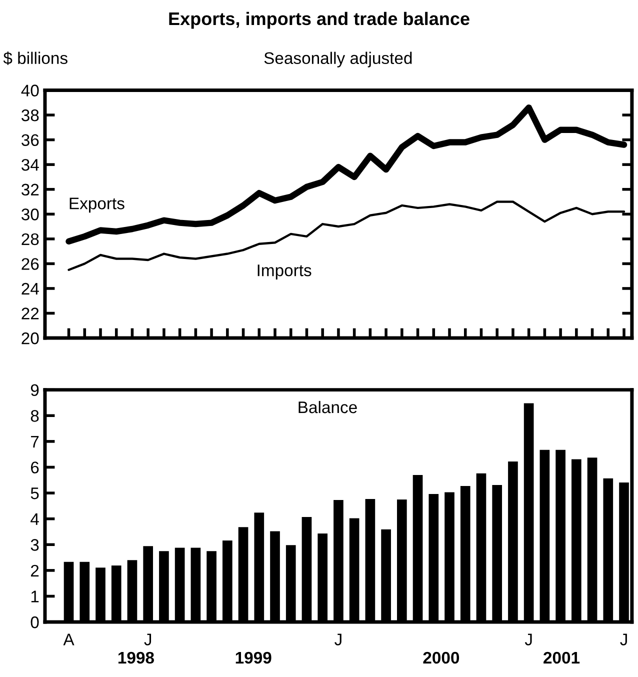 The image size is (638, 677). What do you see at coordinates (285, 272) in the screenshot?
I see `series-label: Imports` at bounding box center [285, 272].